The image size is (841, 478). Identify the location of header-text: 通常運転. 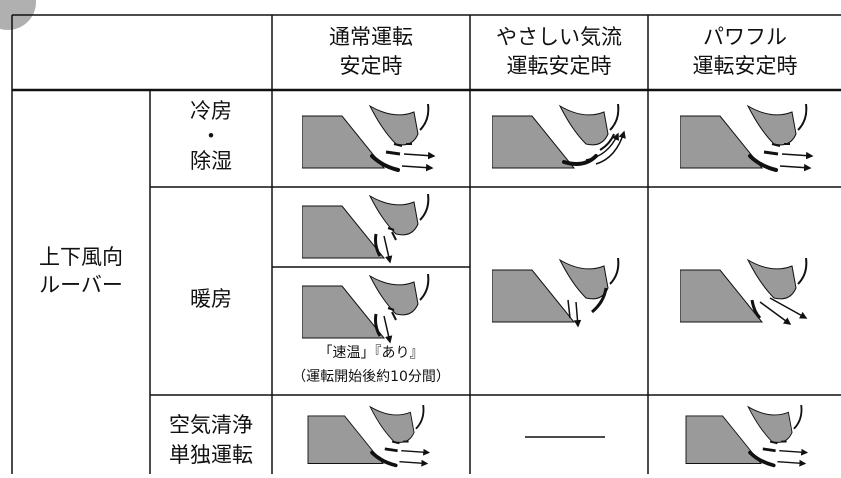
(371, 37).